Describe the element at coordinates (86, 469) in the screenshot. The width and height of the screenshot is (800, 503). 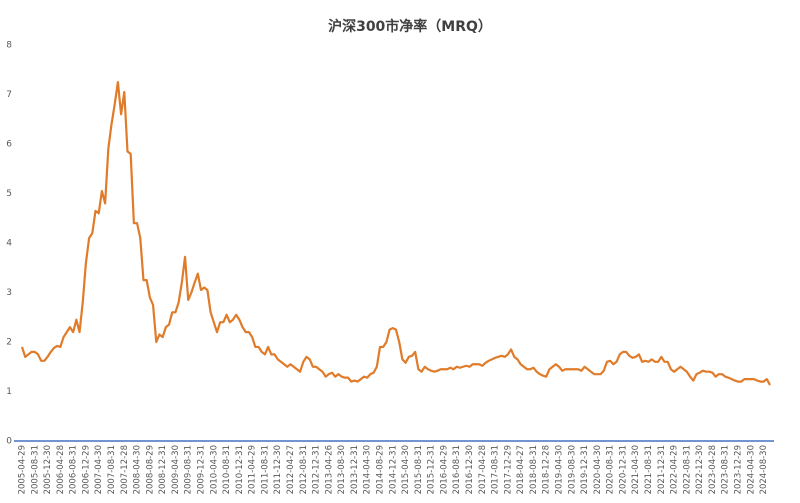
I see `x-tick-label: 2006-12-29` at that location.